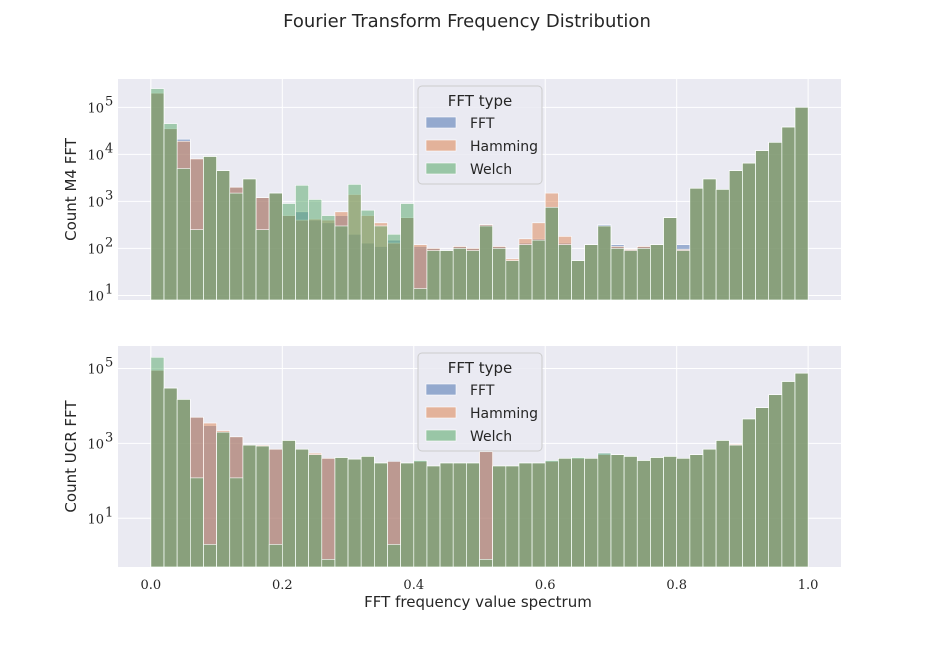  What do you see at coordinates (151, 585) in the screenshot?
I see `x-tick-label: 0.0` at bounding box center [151, 585].